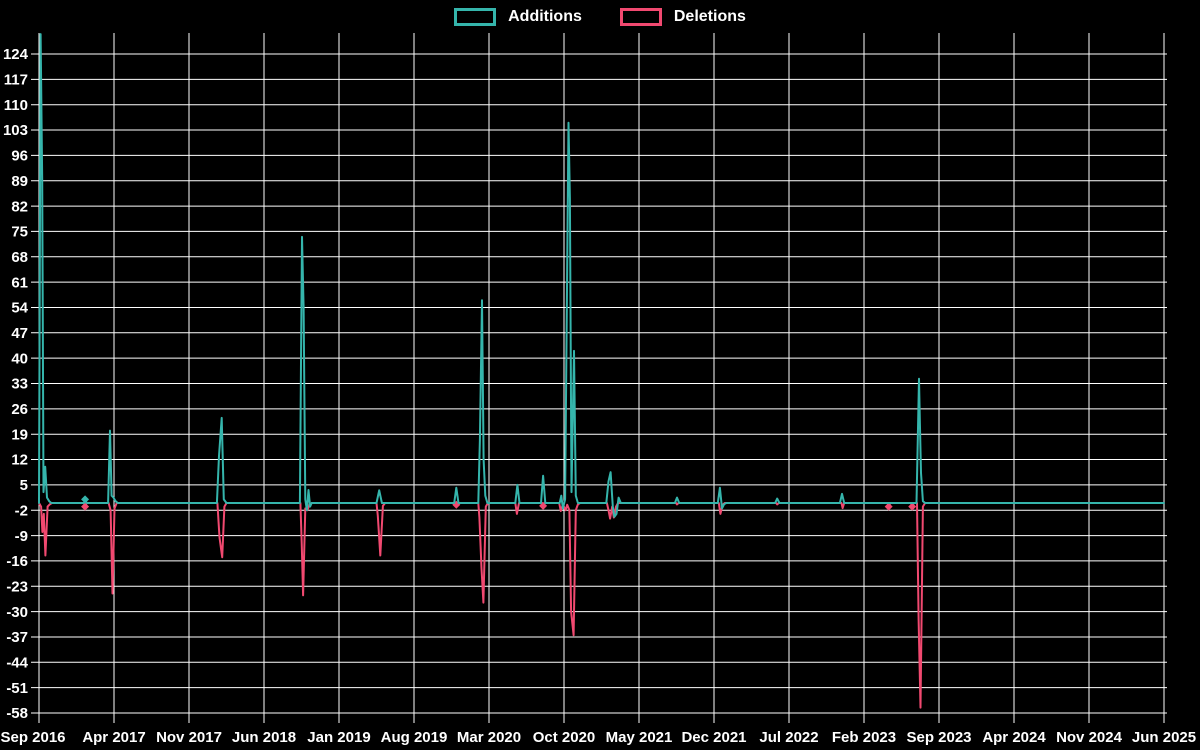 The width and height of the screenshot is (1200, 750). I want to click on y-tick-label: 68, so click(19, 257).